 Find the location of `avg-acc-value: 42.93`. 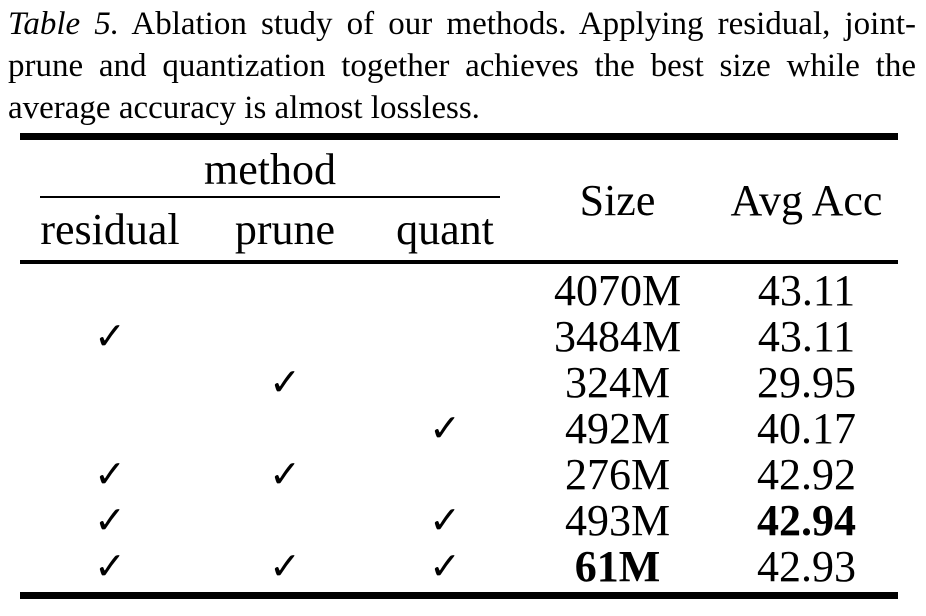

avg-acc-value: 42.93 is located at coordinates (806, 566).